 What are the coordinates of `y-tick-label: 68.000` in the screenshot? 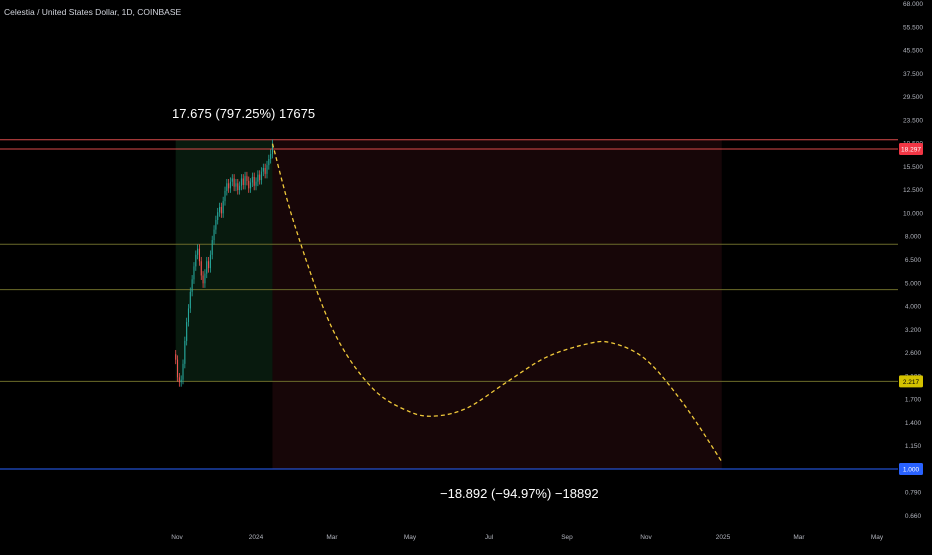 It's located at (913, 4).